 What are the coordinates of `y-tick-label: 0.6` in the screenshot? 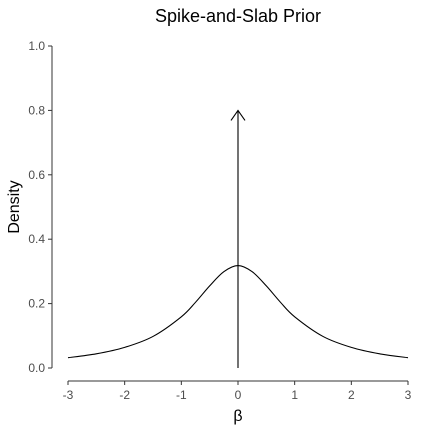 It's located at (36, 175).